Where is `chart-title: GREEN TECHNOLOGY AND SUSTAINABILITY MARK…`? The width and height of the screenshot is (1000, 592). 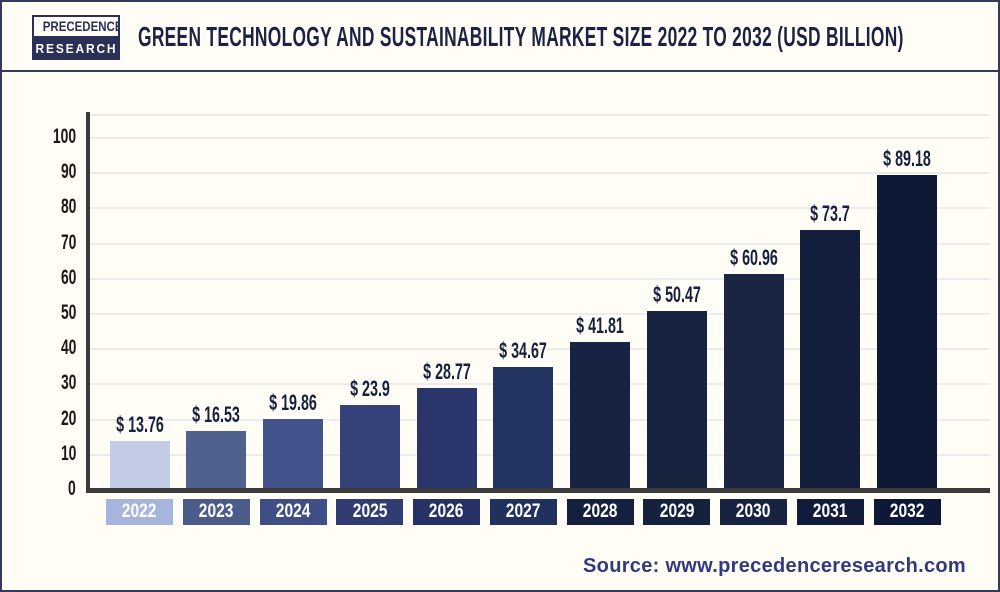
chart-title: GREEN TECHNOLOGY AND SUSTAINABILITY MARK… is located at coordinates (568, 37).